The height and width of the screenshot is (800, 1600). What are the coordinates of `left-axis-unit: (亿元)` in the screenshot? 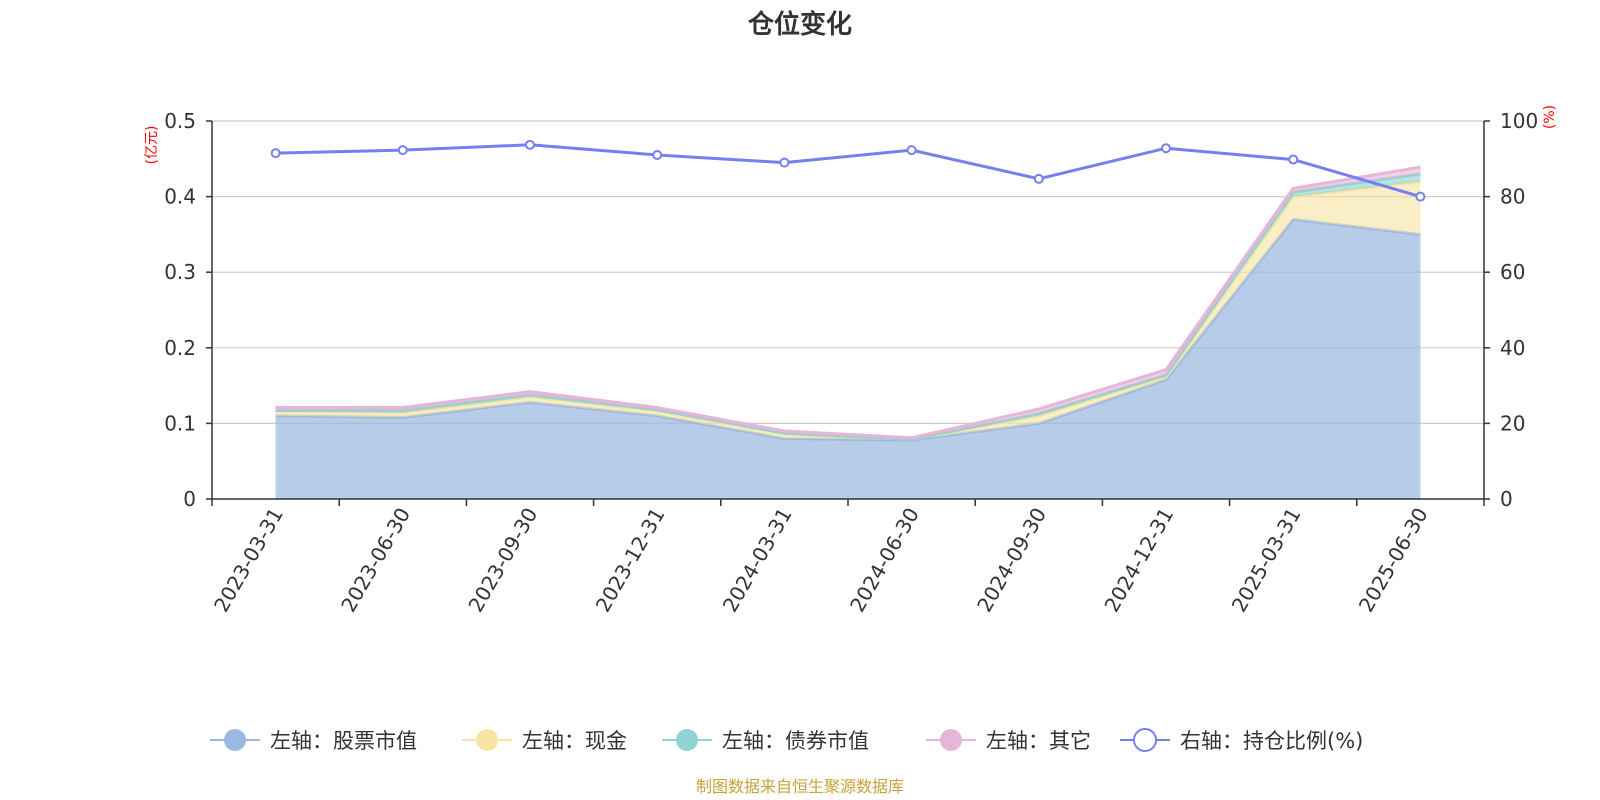 It's located at (152, 145).